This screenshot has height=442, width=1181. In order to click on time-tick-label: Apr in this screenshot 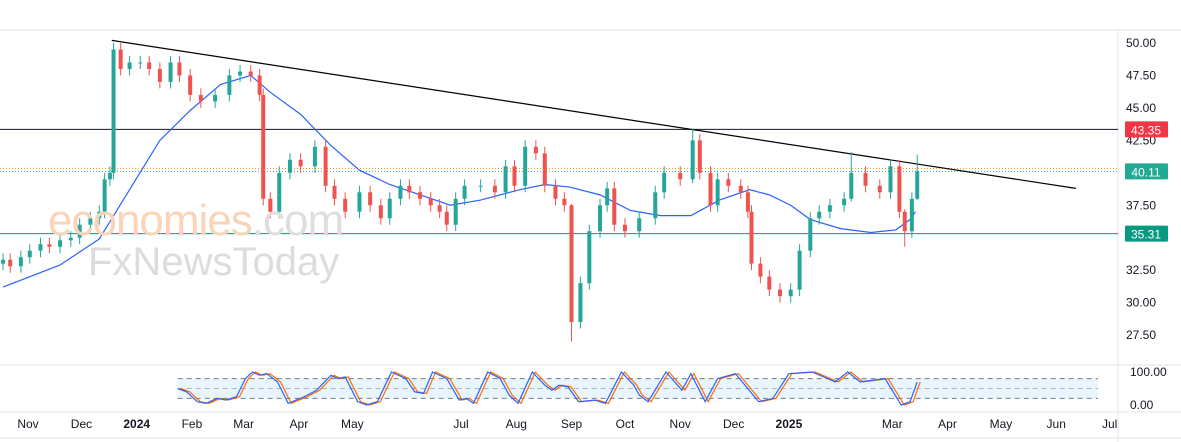, I will do `click(299, 424)`.